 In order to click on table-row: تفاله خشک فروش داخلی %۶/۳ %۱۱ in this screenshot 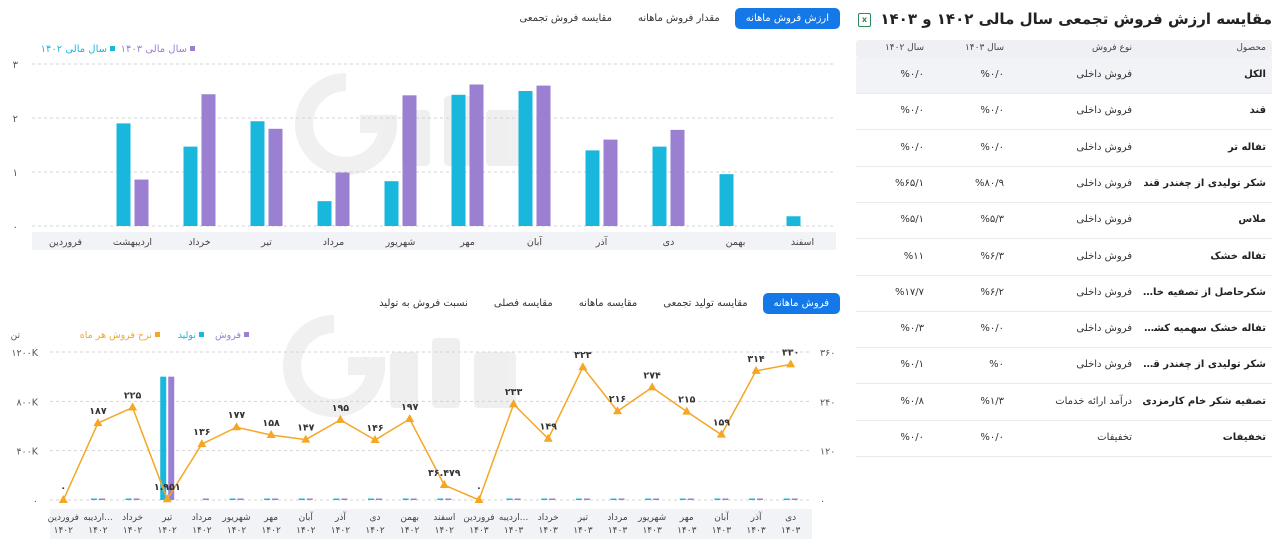, I will do `click(1064, 258)`.